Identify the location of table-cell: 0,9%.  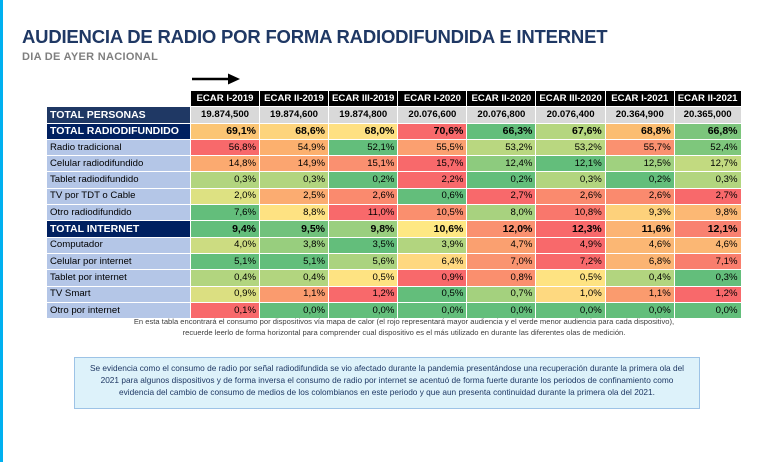
(432, 278).